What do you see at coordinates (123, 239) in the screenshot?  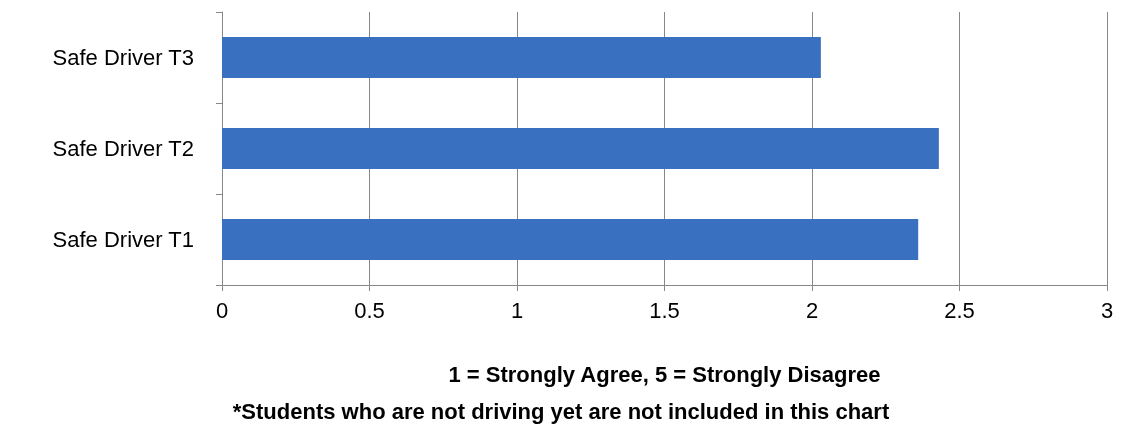 I see `y-tick-label: Safe Driver T1` at bounding box center [123, 239].